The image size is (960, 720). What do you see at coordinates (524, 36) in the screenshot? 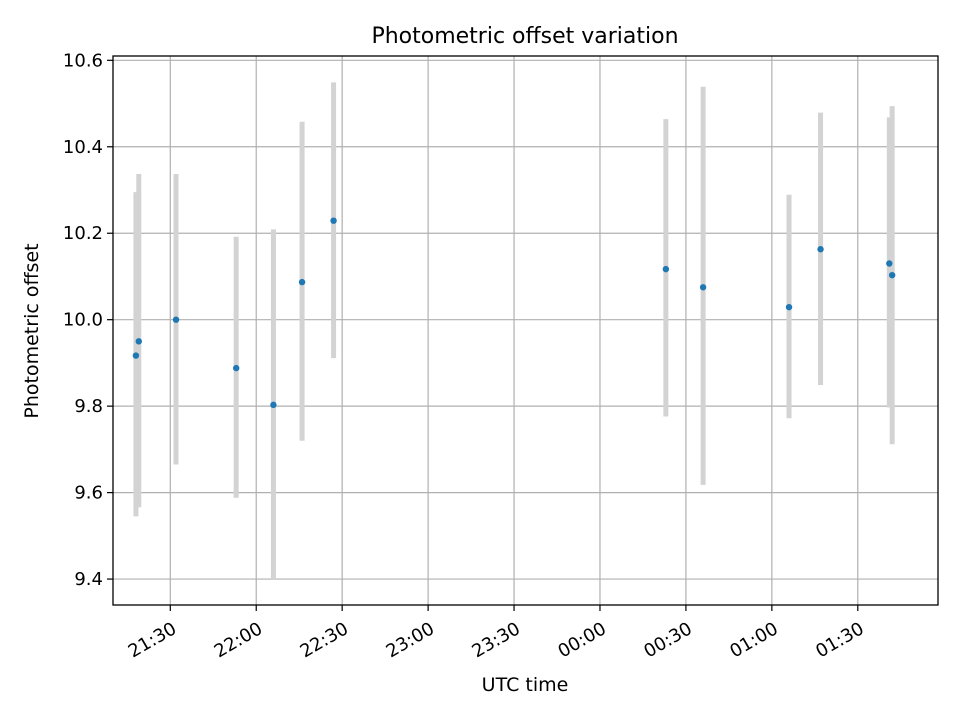
I see `chart-title: Photometric offset variation` at bounding box center [524, 36].